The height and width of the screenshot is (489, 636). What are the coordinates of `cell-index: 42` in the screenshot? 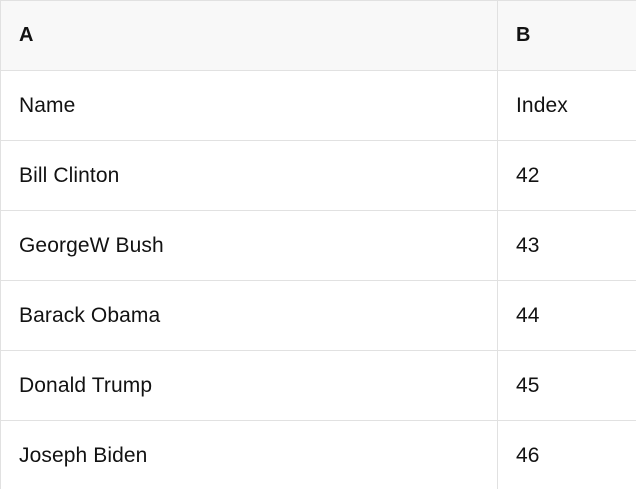 It's located at (528, 175).